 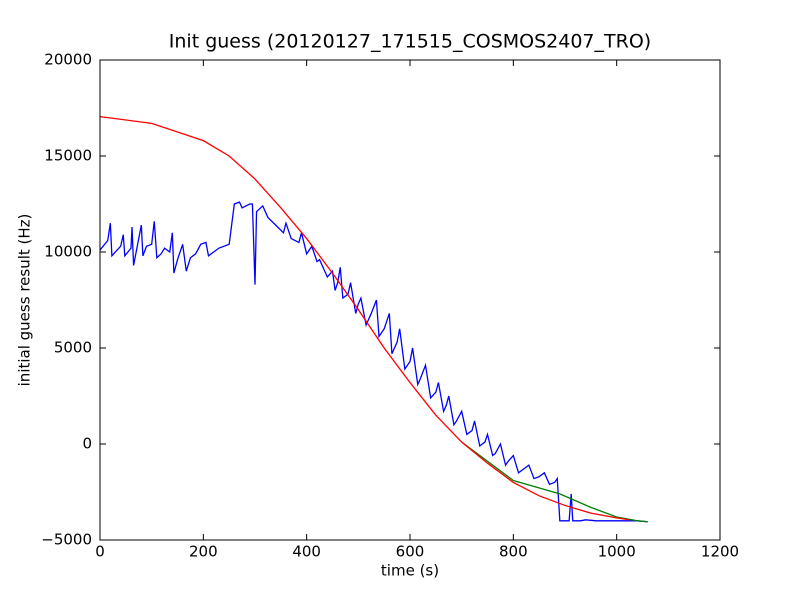 What do you see at coordinates (306, 552) in the screenshot?
I see `x-tick-label: 400` at bounding box center [306, 552].